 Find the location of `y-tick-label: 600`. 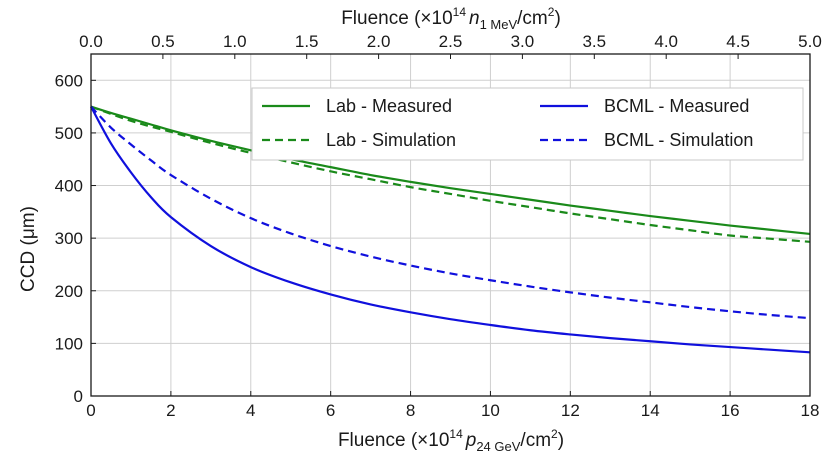

y-tick-label: 600 is located at coordinates (69, 80).